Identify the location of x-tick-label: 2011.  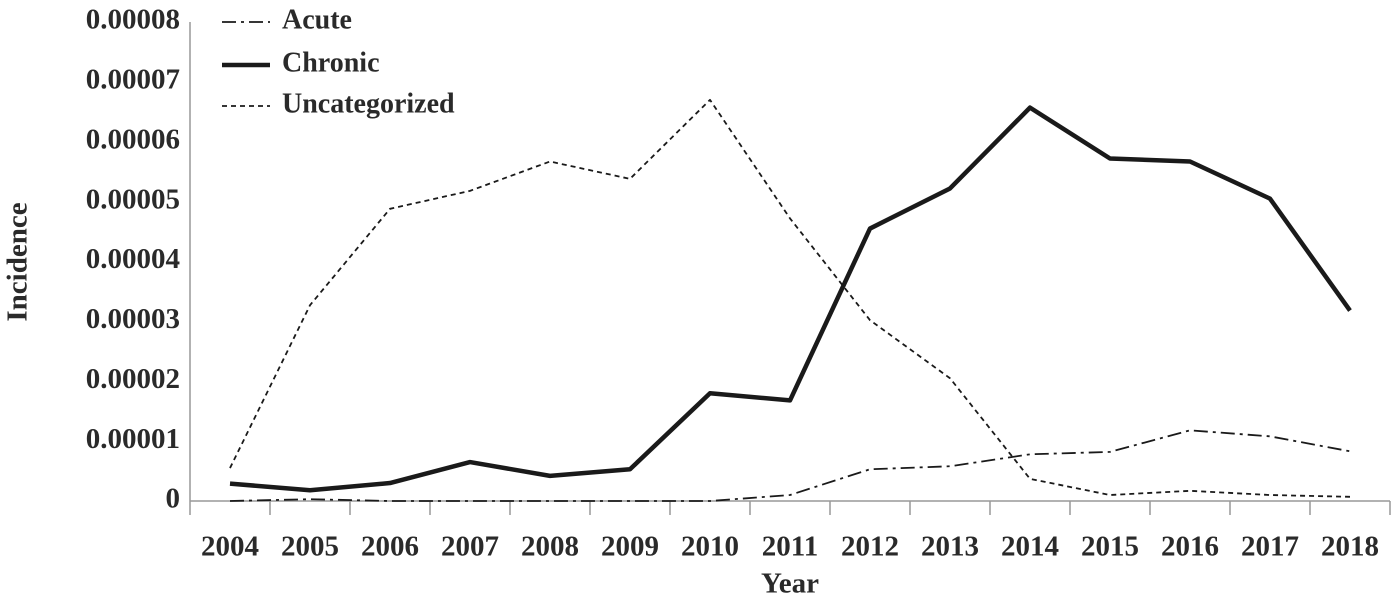
(790, 547).